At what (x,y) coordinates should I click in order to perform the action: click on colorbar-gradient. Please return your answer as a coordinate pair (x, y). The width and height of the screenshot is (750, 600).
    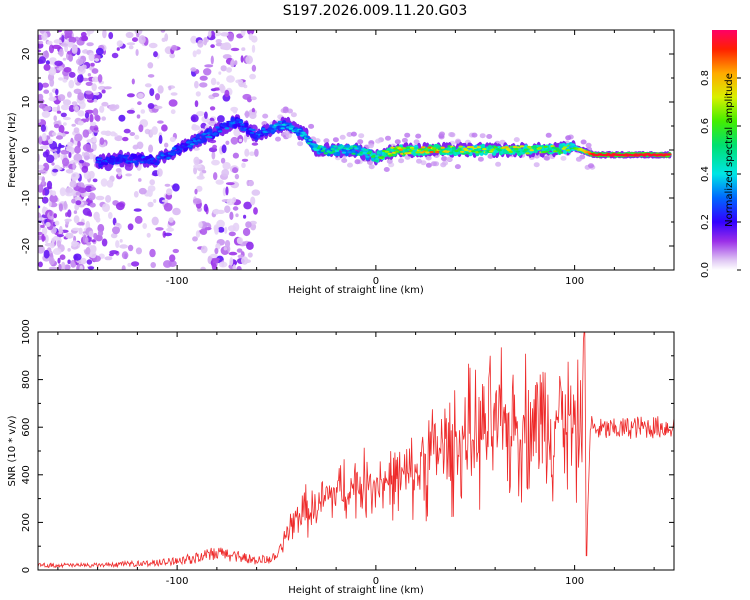
    Looking at the image, I should click on (724, 150).